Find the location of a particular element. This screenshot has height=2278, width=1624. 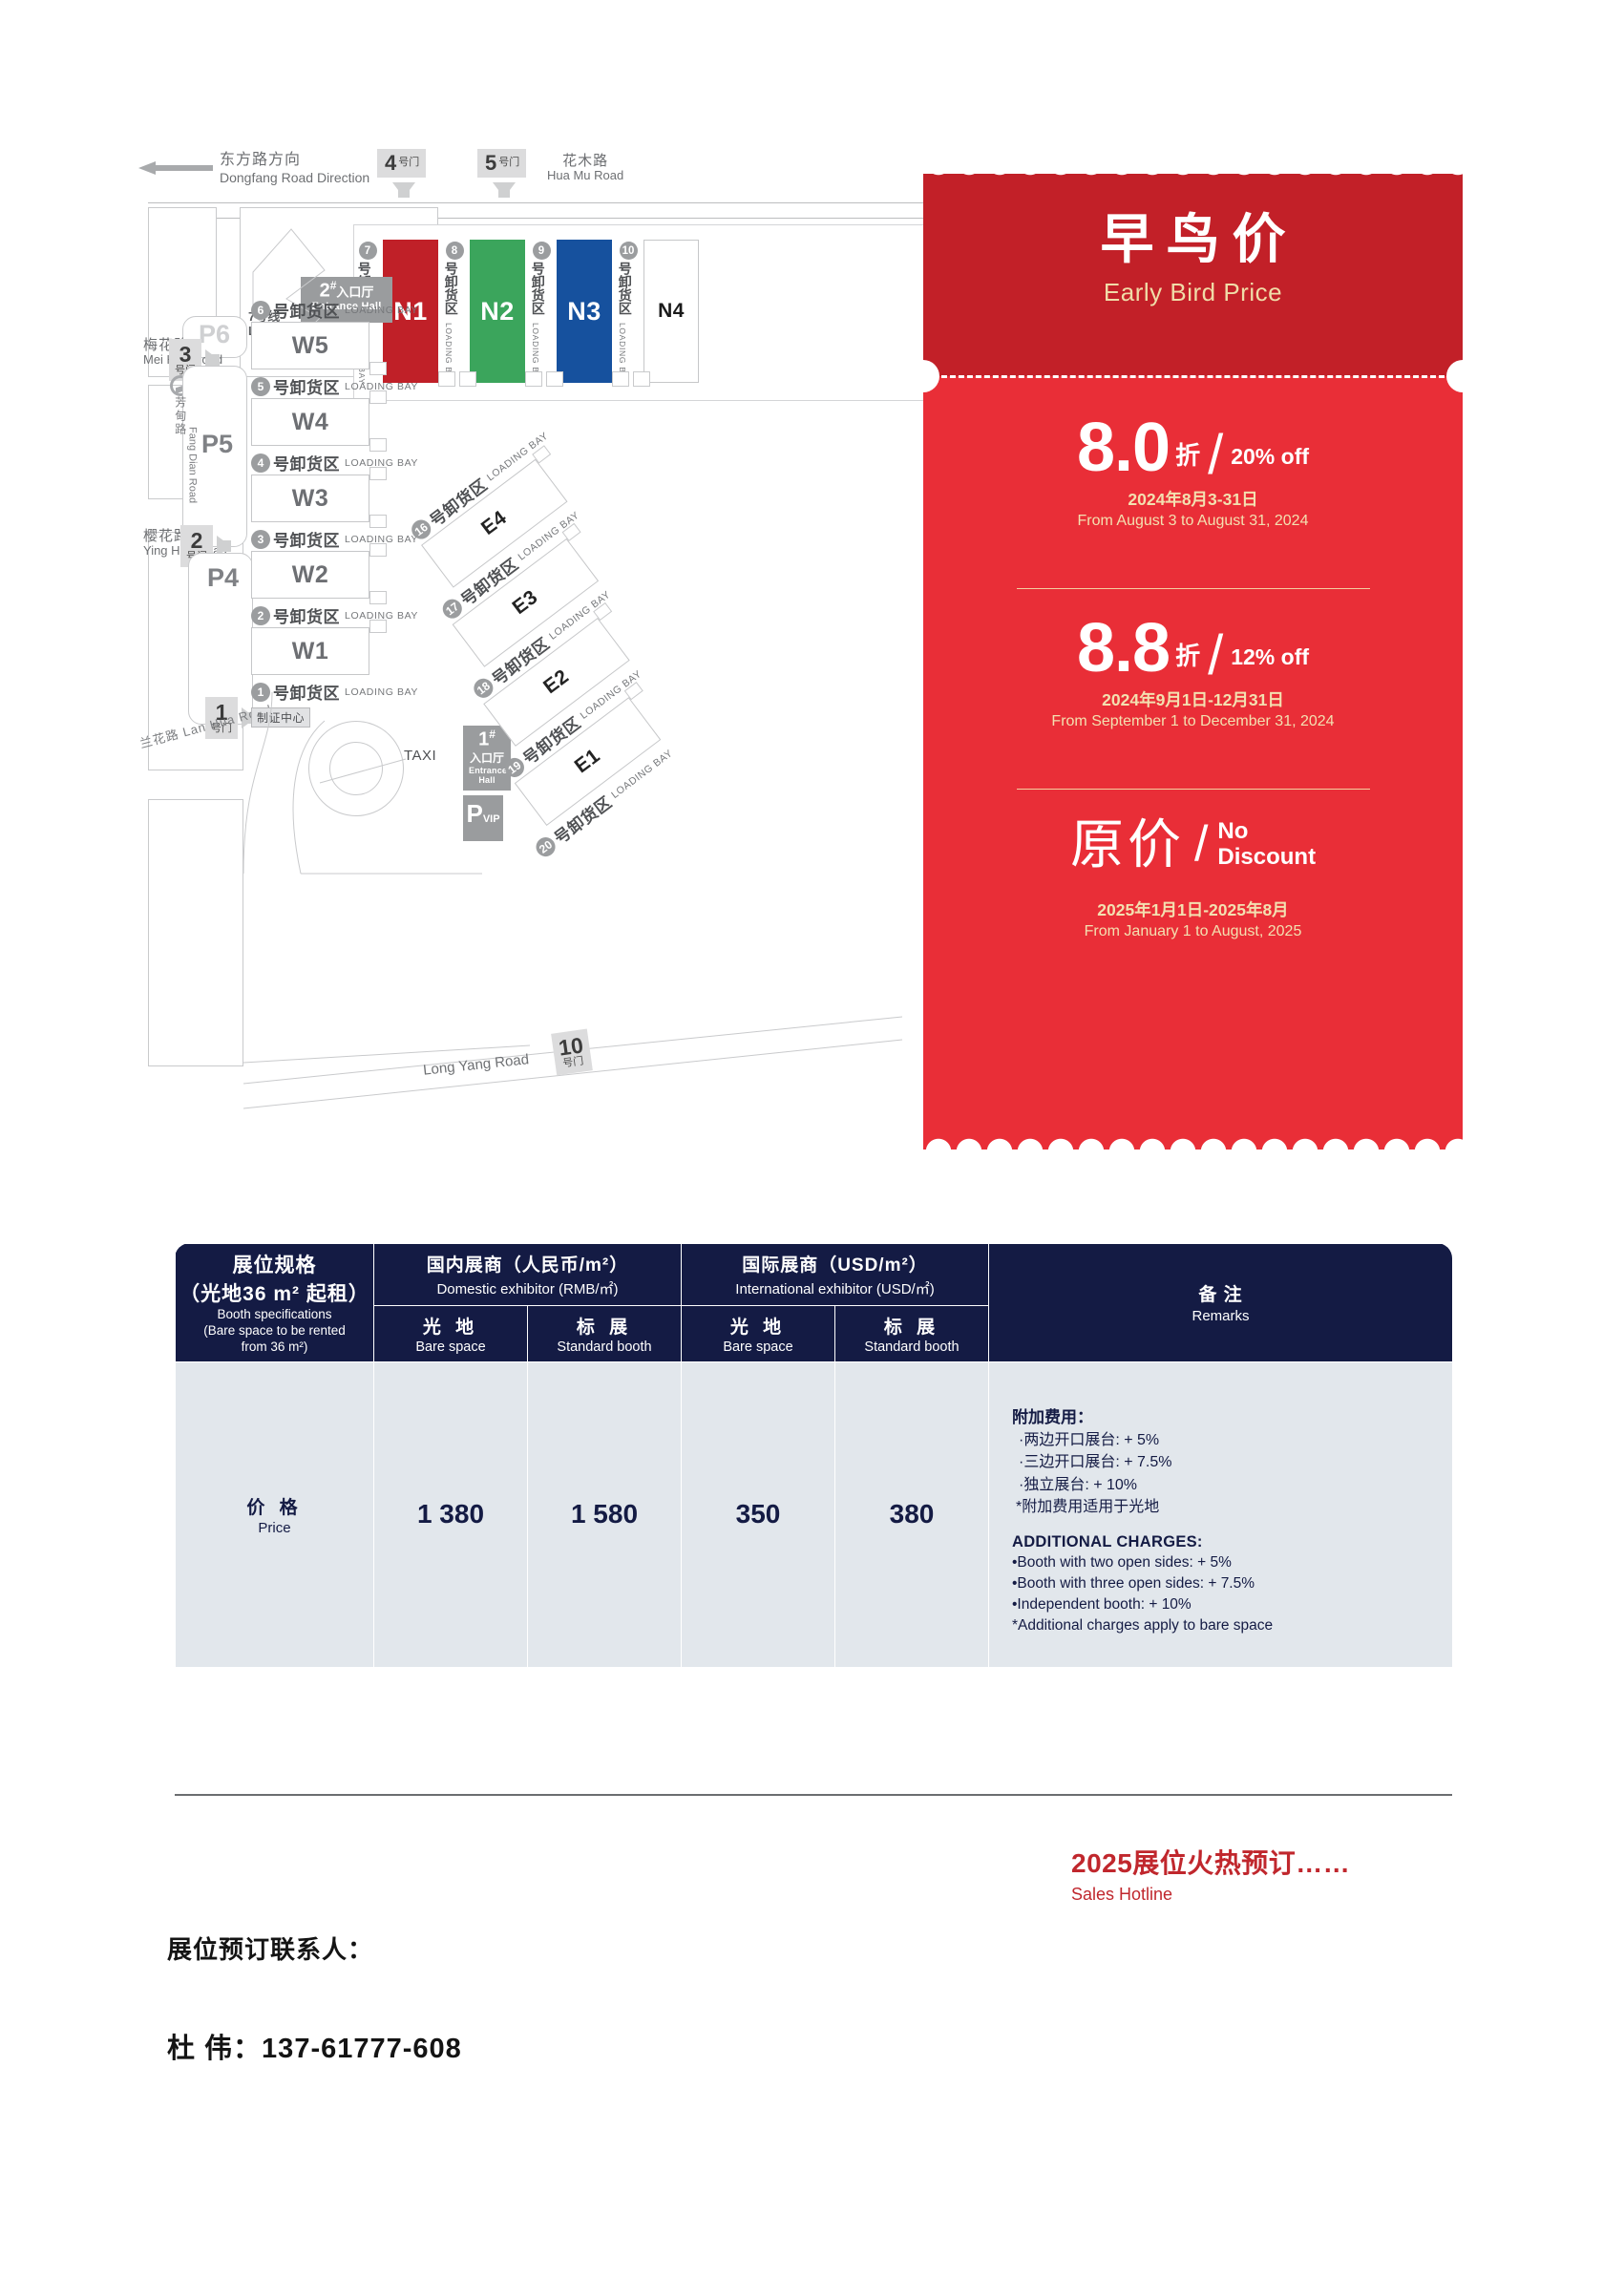

map-block is located at coordinates (195, 932).